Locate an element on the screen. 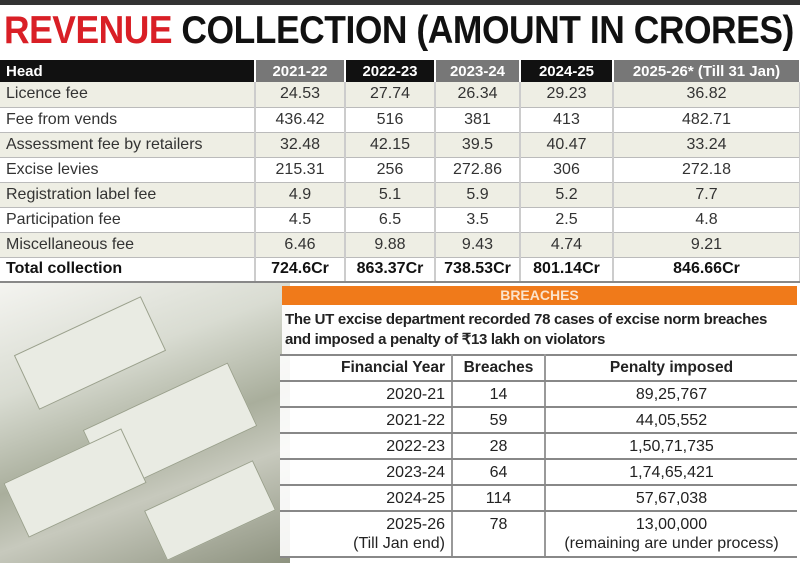  cell-value: 1,50,71,735 is located at coordinates (671, 446).